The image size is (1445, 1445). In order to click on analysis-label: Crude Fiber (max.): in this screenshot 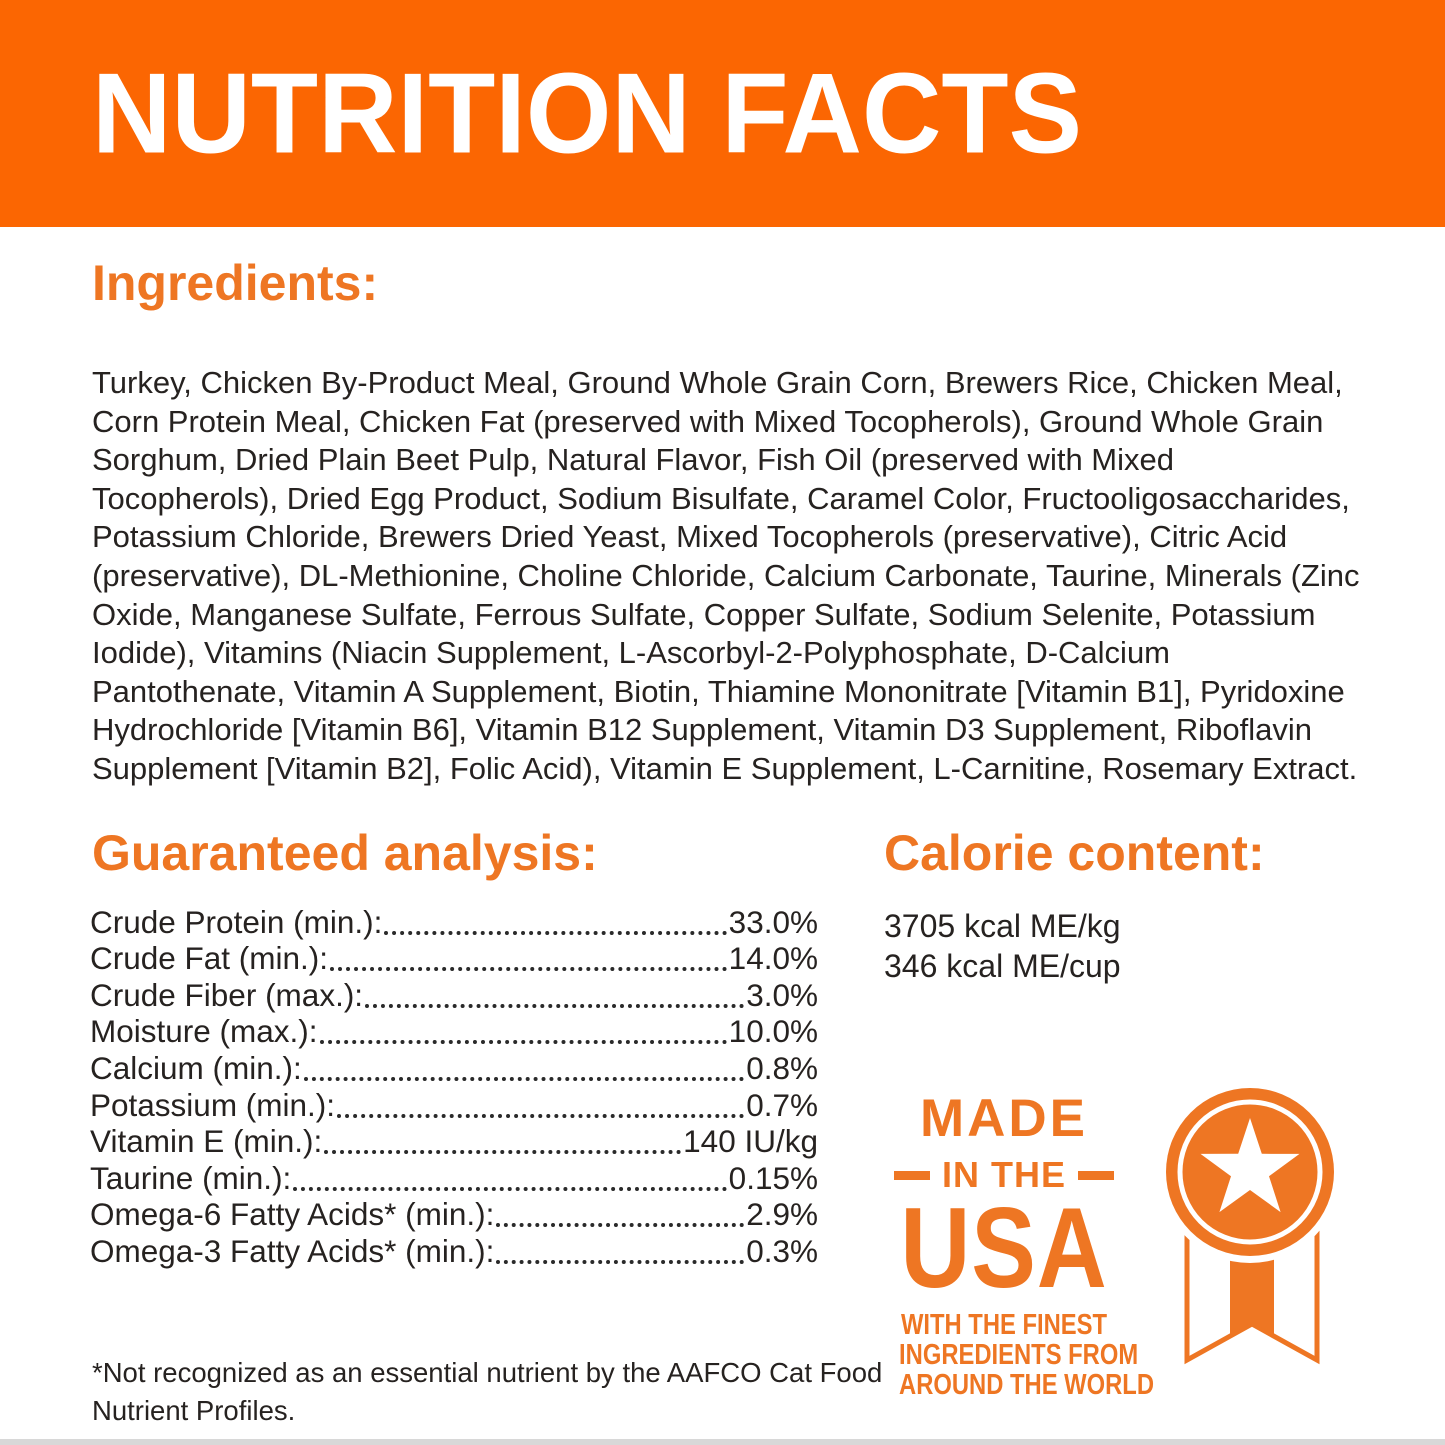, I will do `click(227, 994)`.